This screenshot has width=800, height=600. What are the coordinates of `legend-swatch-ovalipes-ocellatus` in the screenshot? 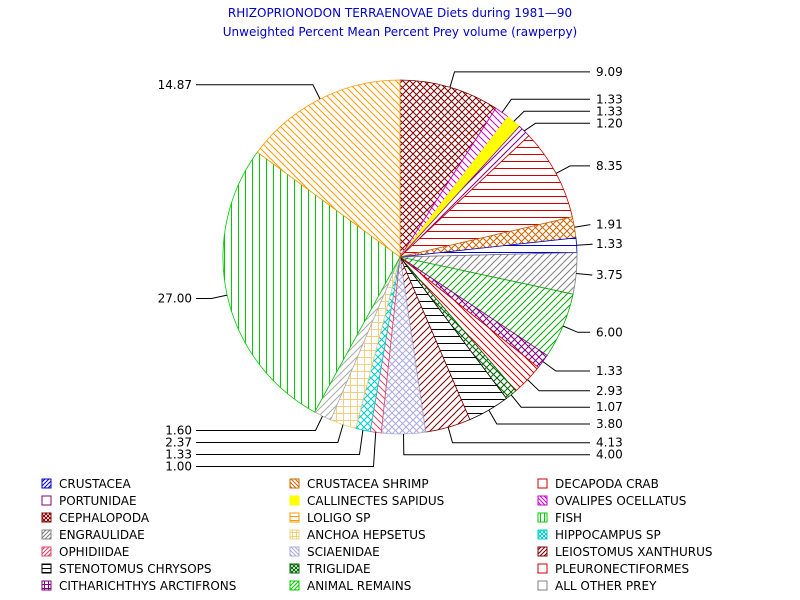 It's located at (542, 500).